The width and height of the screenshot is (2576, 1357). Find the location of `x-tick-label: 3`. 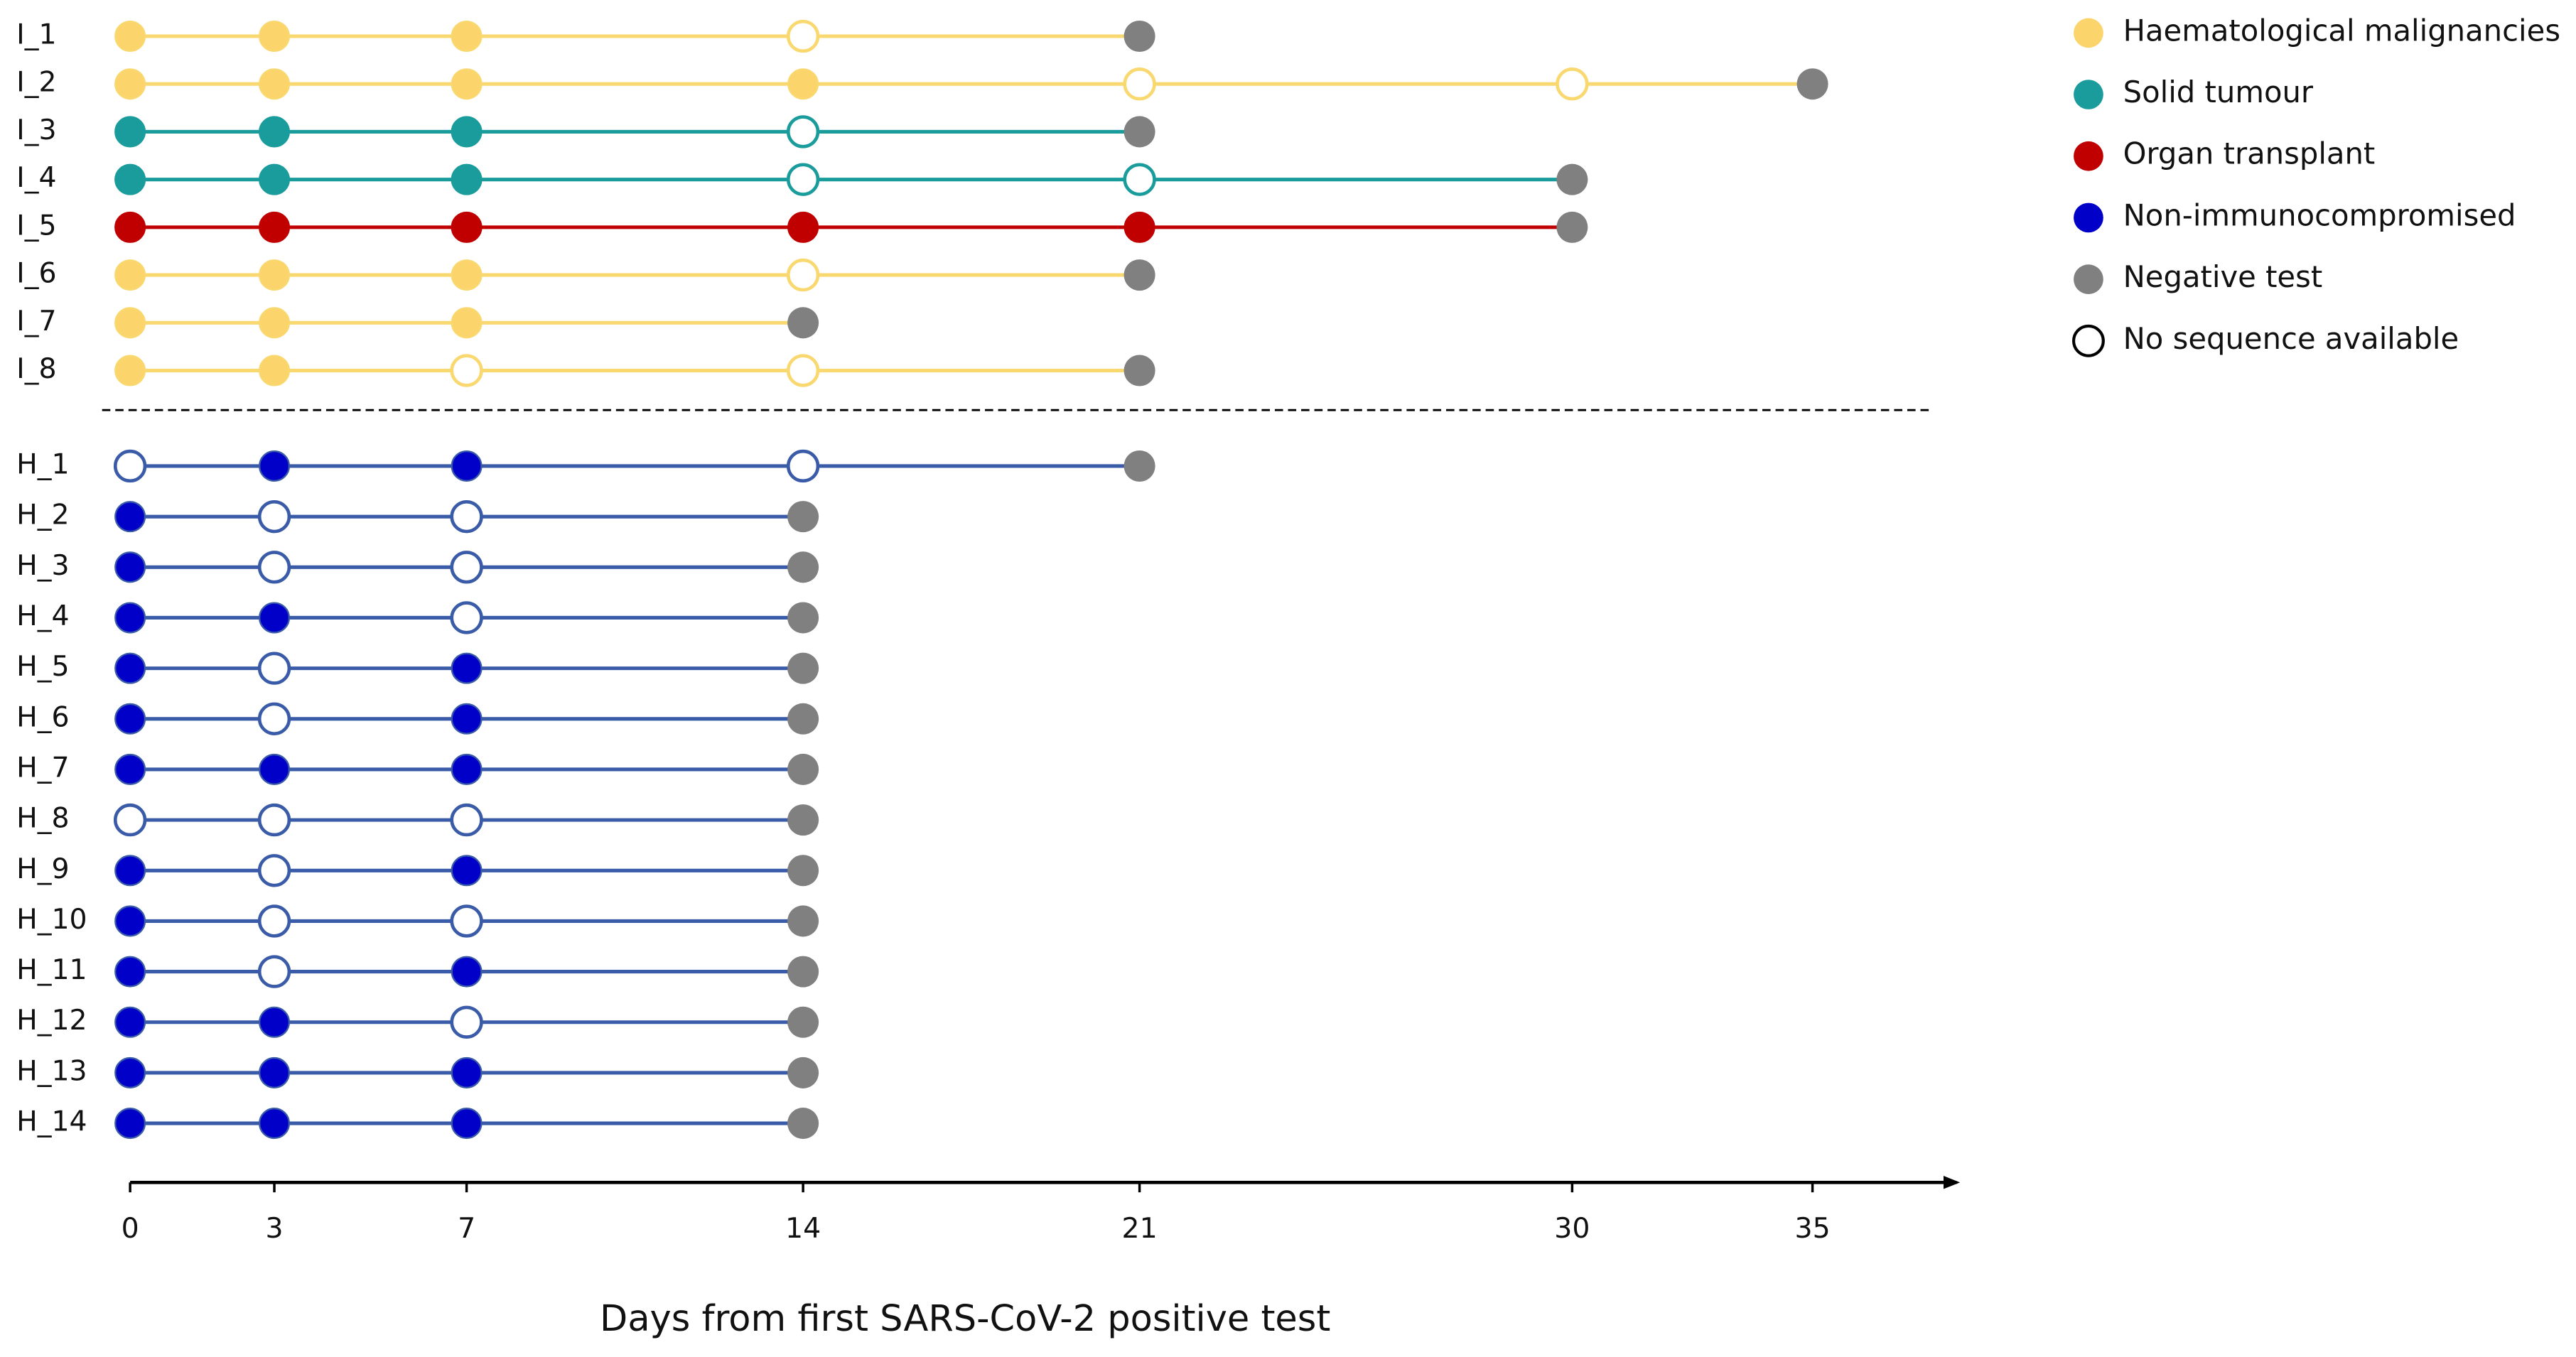

x-tick-label: 3 is located at coordinates (275, 1228).